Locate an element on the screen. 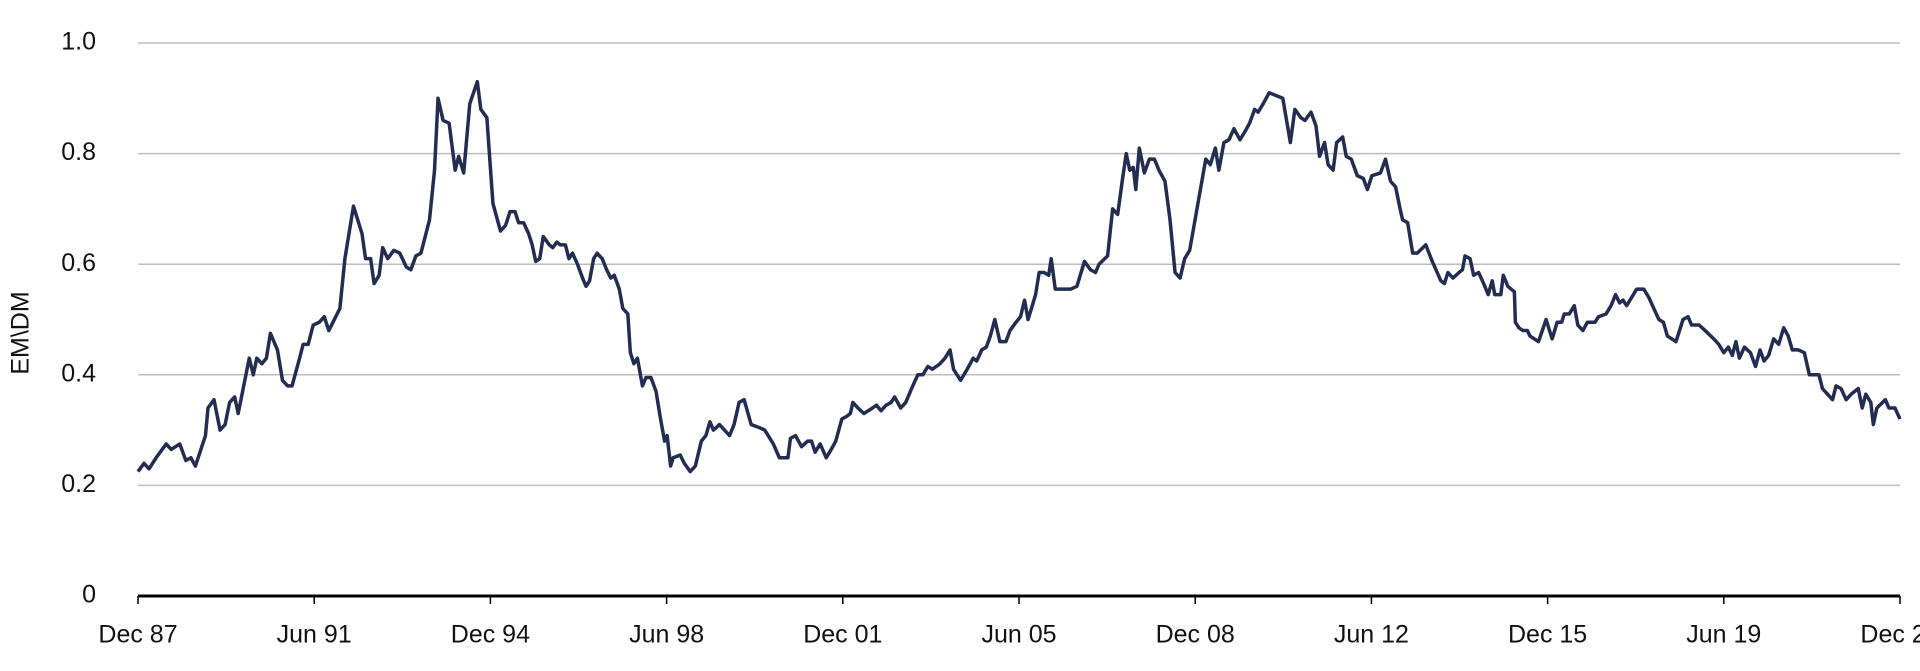  y-tick-label: 0 is located at coordinates (89, 595).